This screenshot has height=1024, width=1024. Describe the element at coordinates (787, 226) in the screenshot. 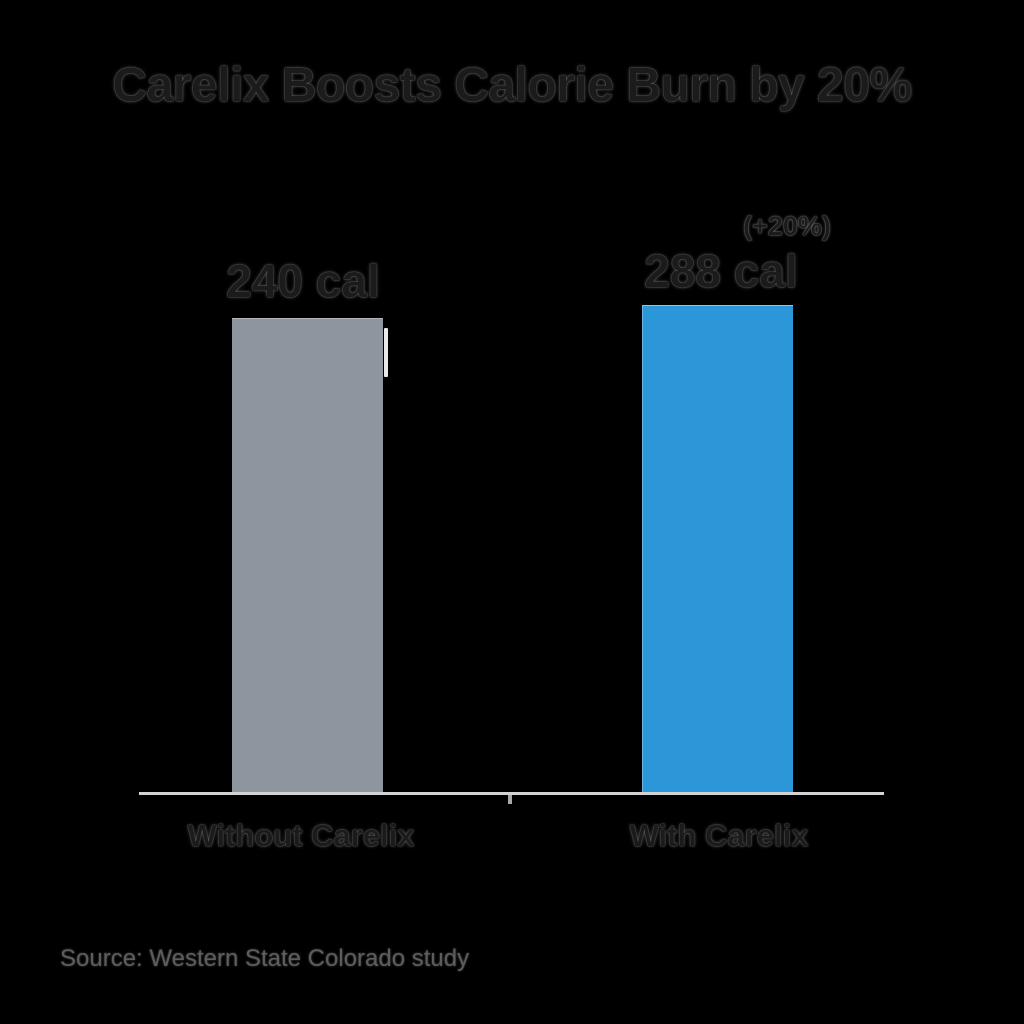

I see `annotation-plus-20-percent: (+20%)` at that location.